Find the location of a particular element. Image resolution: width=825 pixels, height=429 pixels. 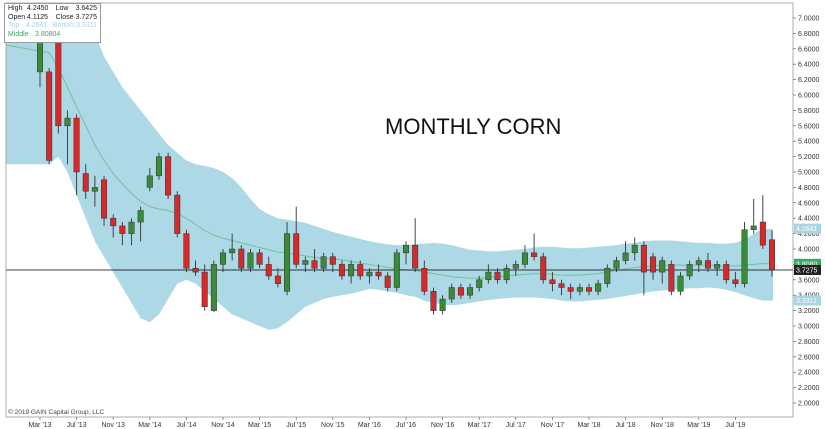

y-tick-label: 5.6000 is located at coordinates (809, 126).